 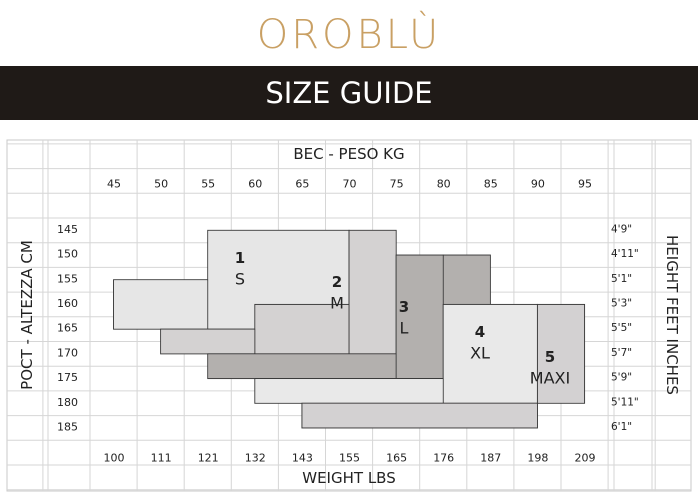 I want to click on kg-tick-label: 85, so click(x=491, y=184).